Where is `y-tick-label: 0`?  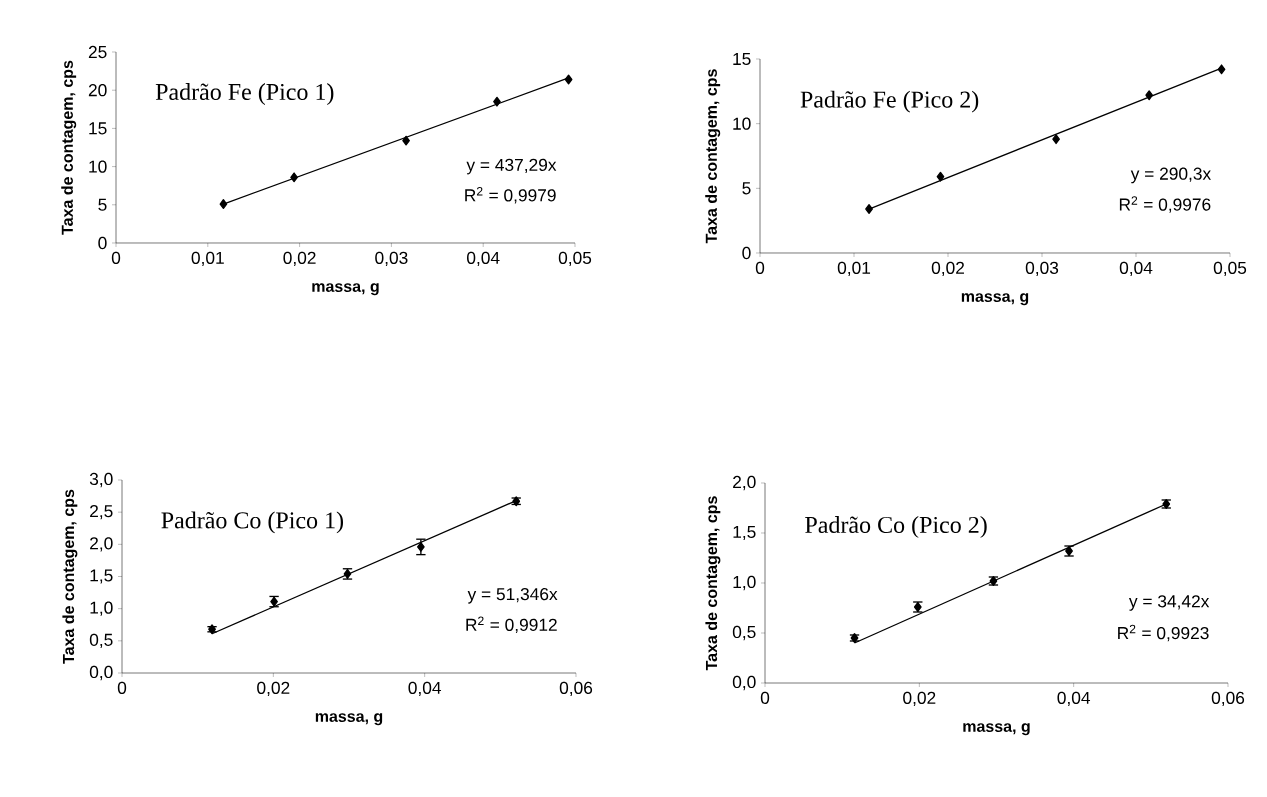
y-tick-label: 0 is located at coordinates (102, 243).